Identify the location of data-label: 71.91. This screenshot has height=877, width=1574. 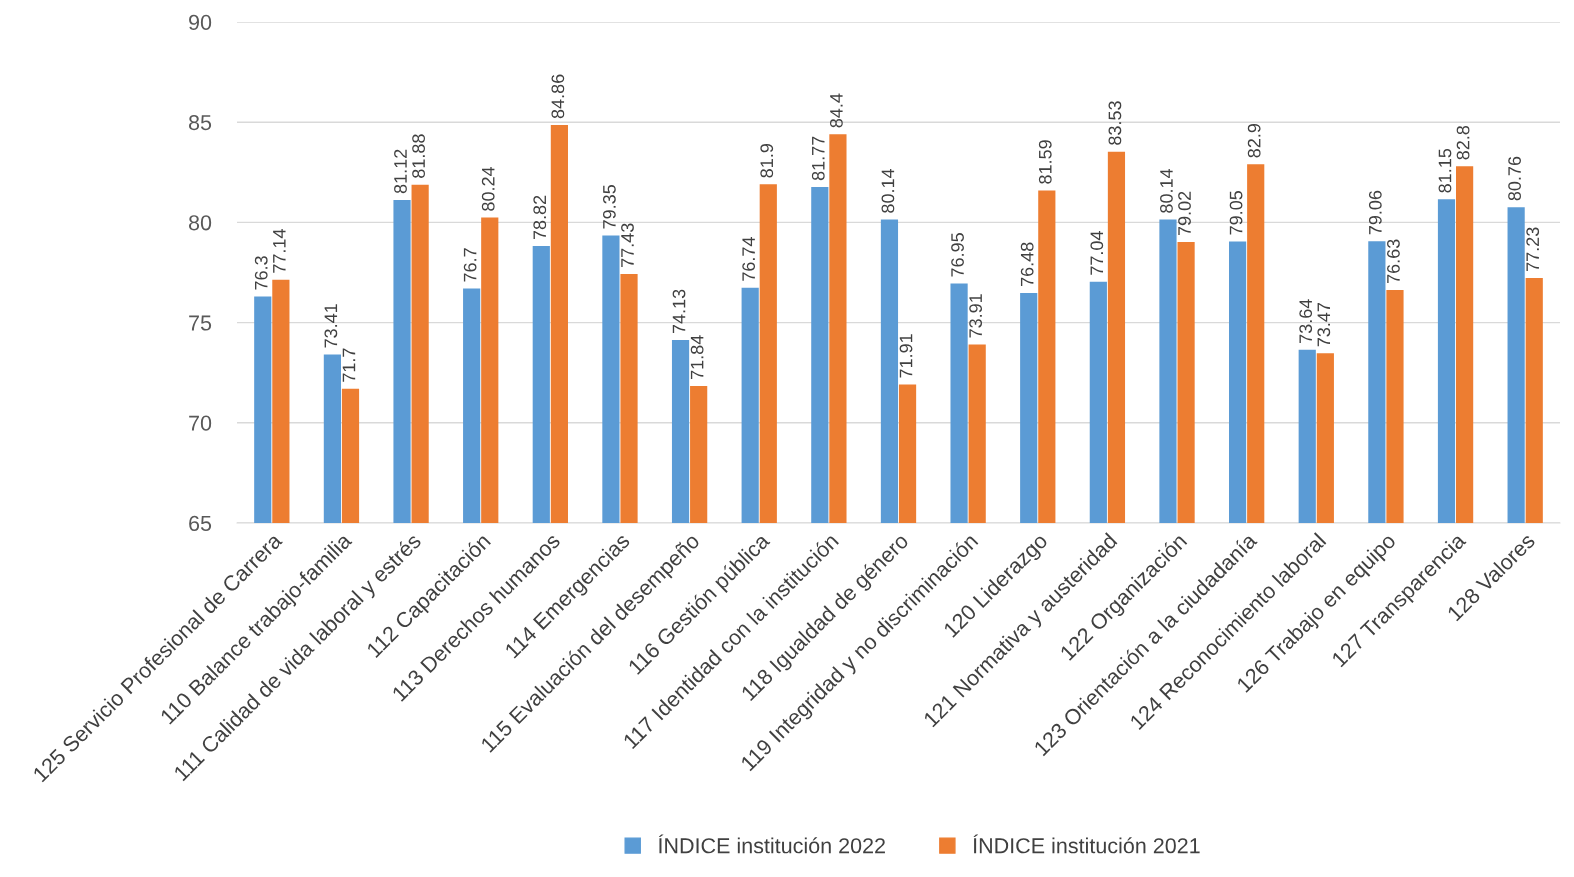
(906, 356).